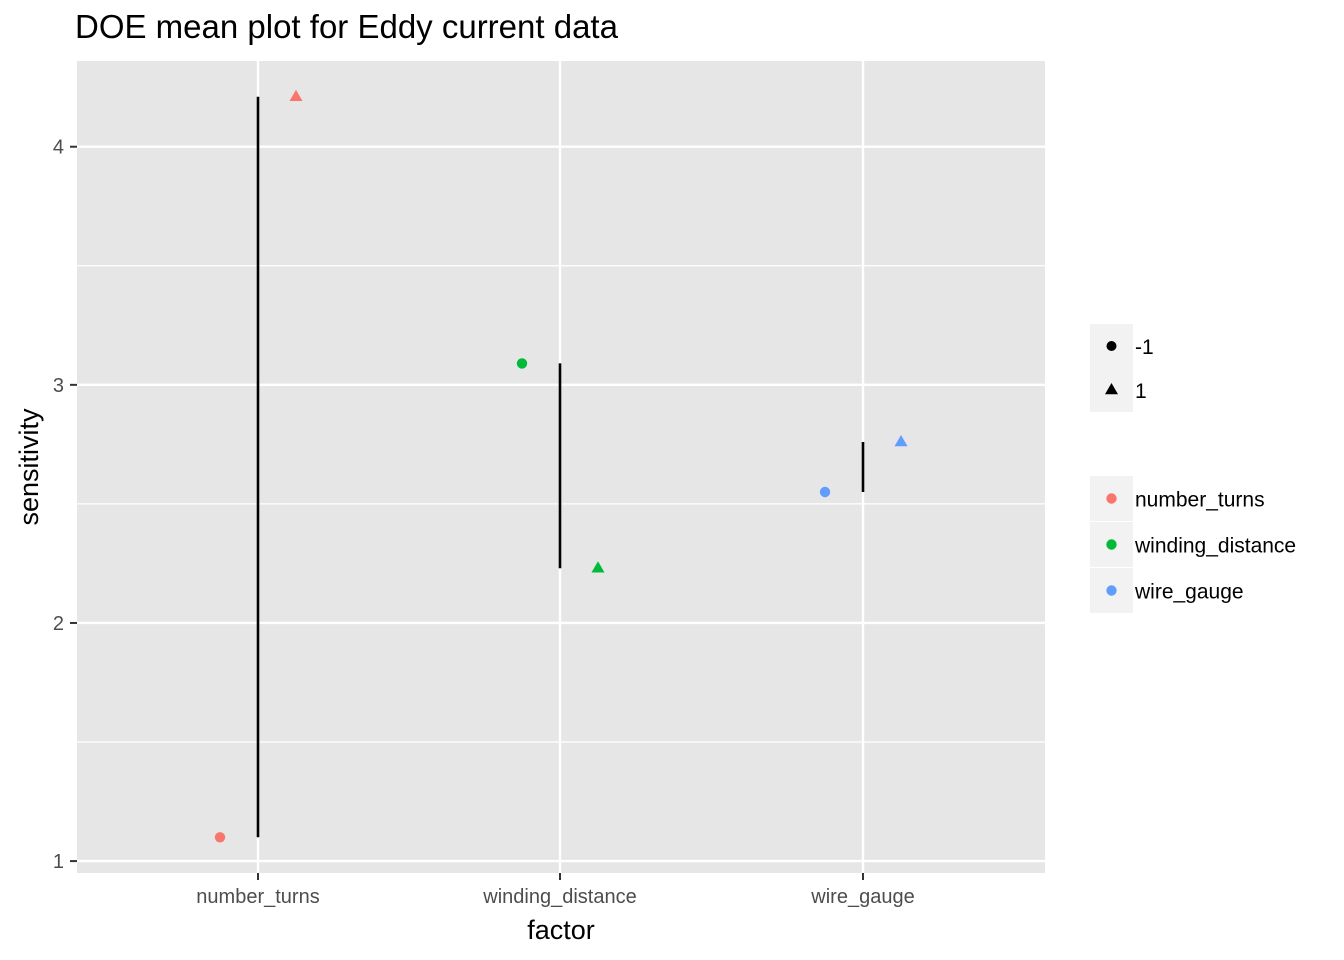  I want to click on x-tick-label: number_turns, so click(257, 897).